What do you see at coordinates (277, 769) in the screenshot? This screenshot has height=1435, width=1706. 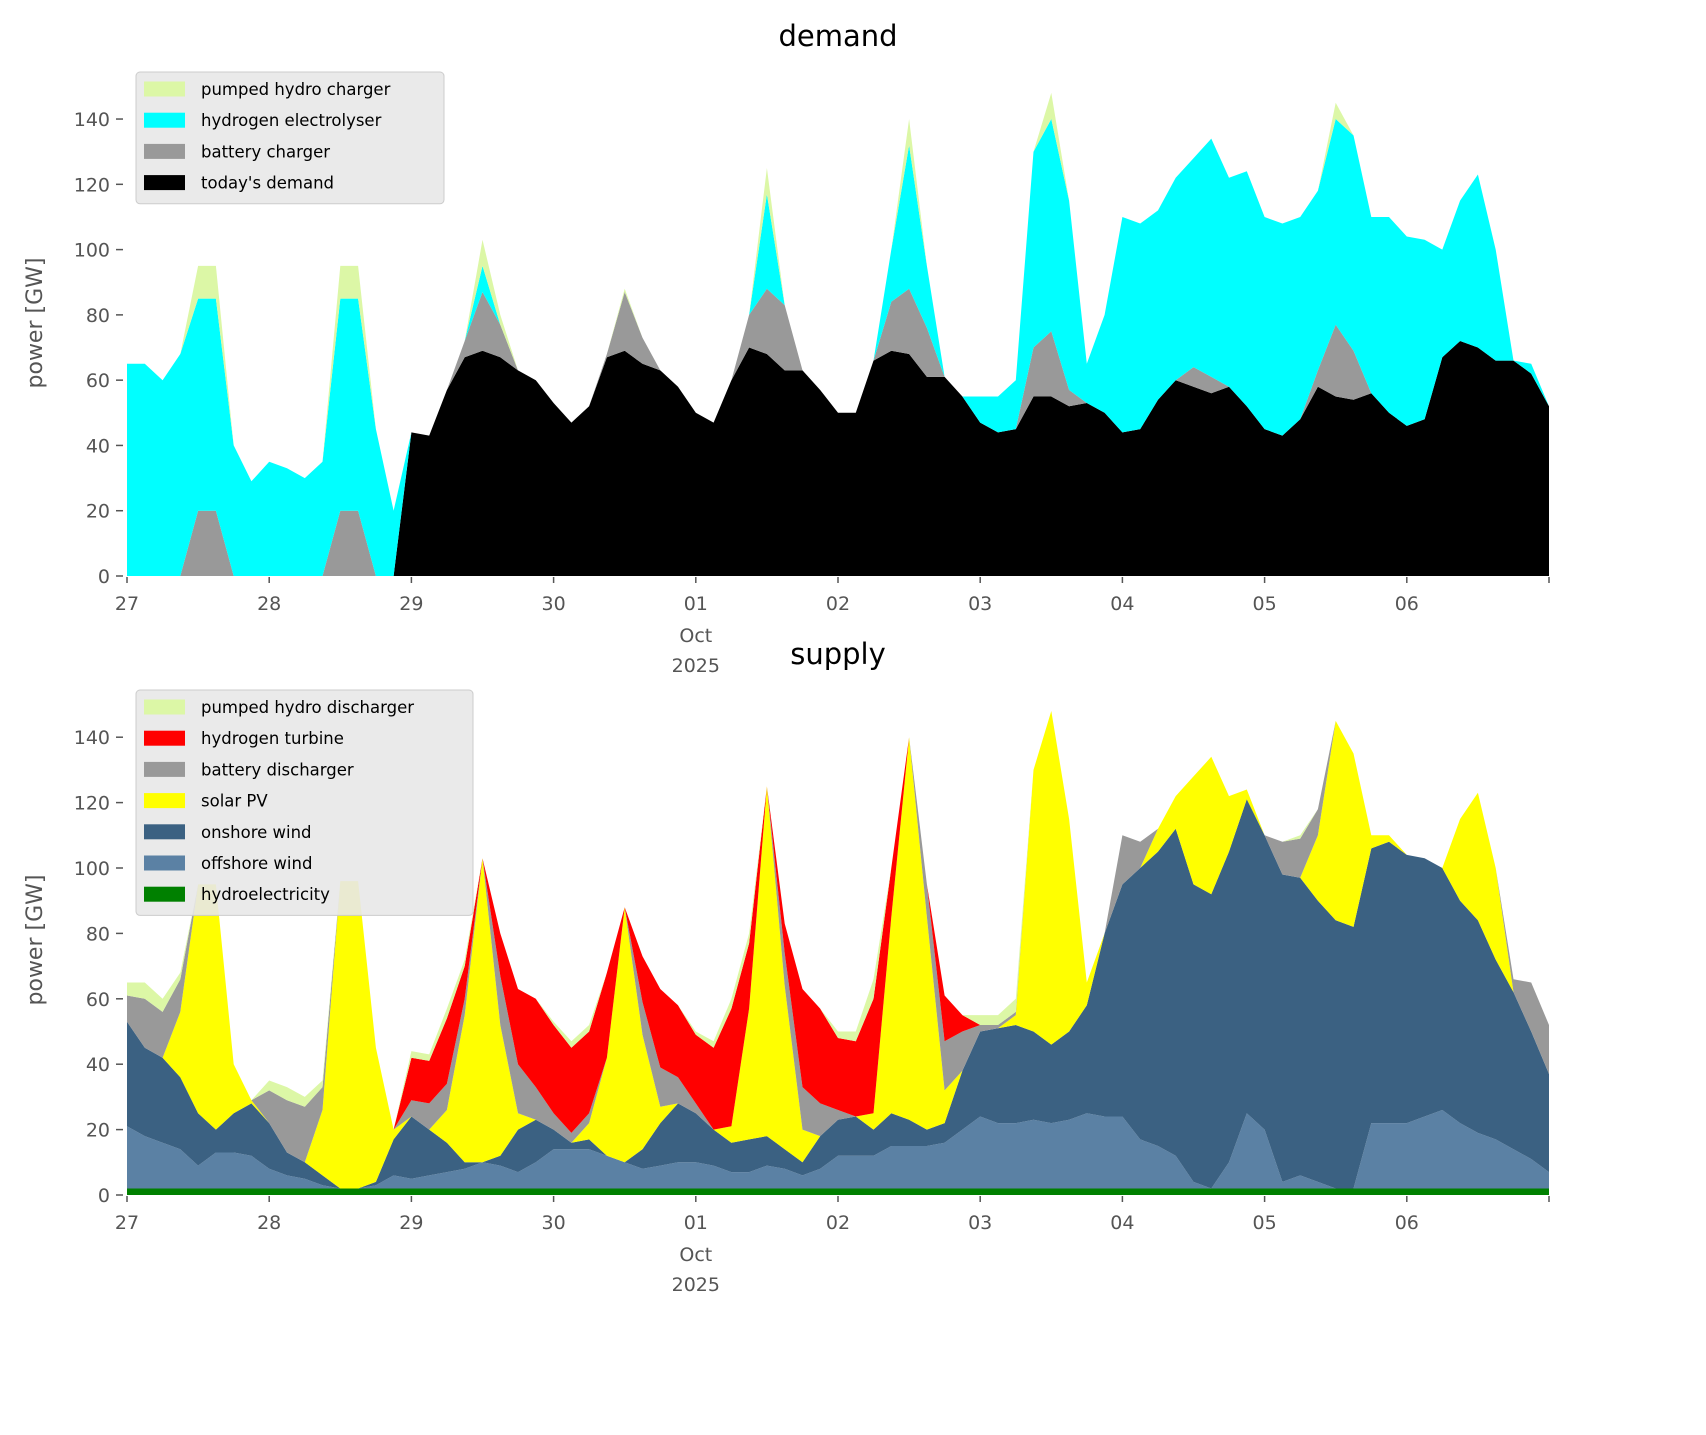 I see `legend-label-battery-discharger: battery discharger` at bounding box center [277, 769].